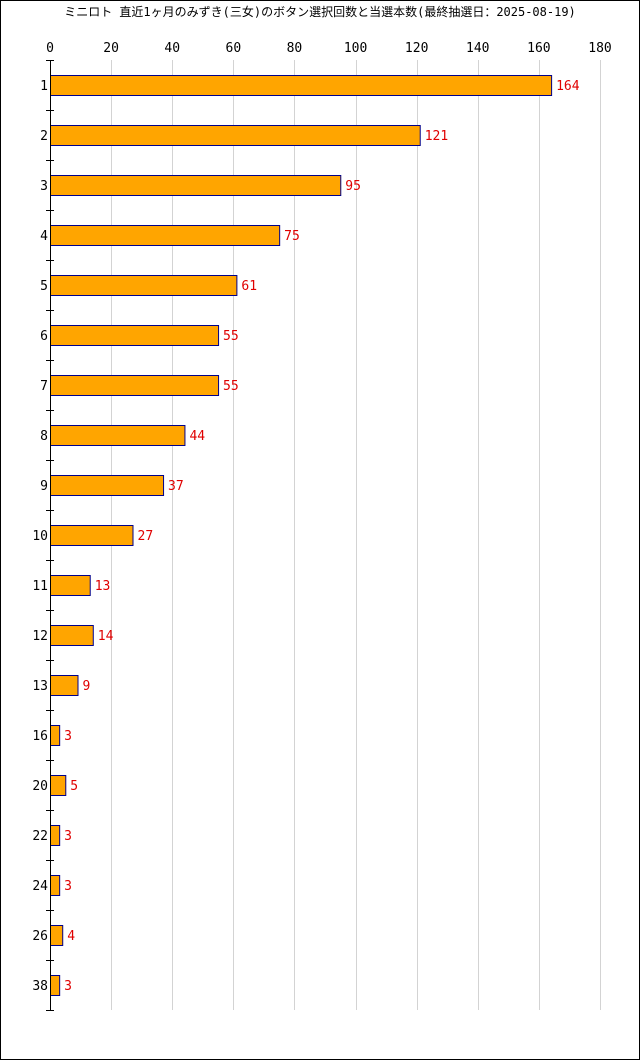 The height and width of the screenshot is (1060, 640). Describe the element at coordinates (44, 186) in the screenshot. I see `y-category-label: 3` at that location.